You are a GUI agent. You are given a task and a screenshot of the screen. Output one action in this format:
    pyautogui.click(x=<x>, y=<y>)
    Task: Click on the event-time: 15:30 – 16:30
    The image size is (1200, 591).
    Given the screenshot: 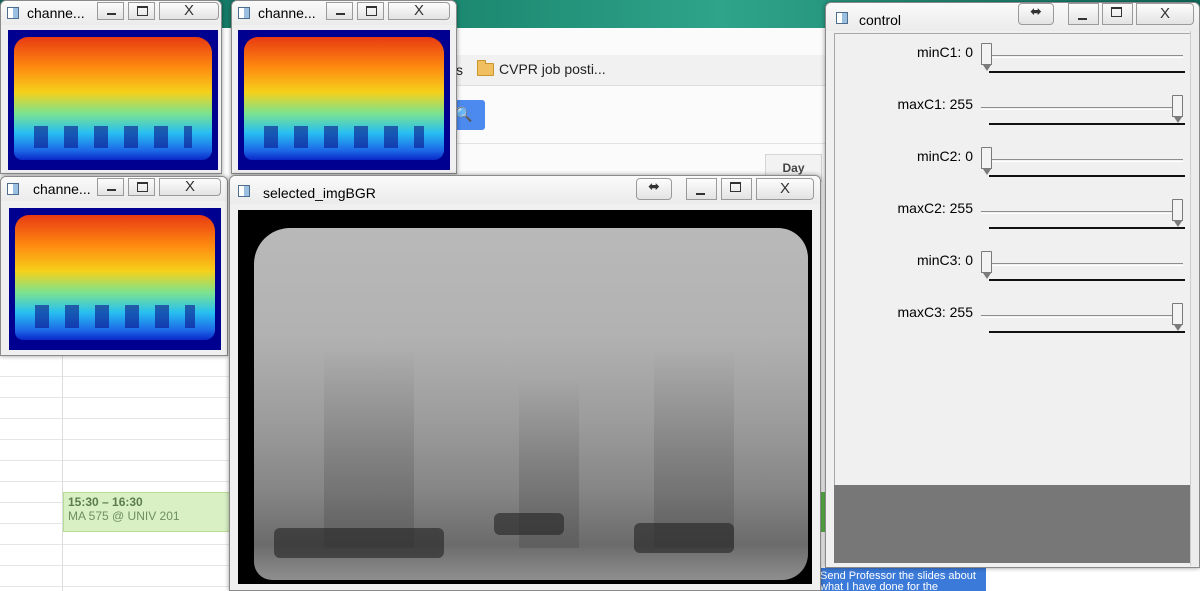 What is the action you would take?
    pyautogui.click(x=105, y=502)
    